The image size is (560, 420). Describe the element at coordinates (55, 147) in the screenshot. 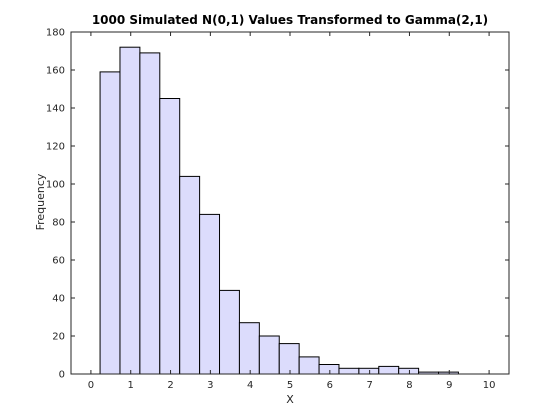

I see `y-tick-label-6: 120` at that location.